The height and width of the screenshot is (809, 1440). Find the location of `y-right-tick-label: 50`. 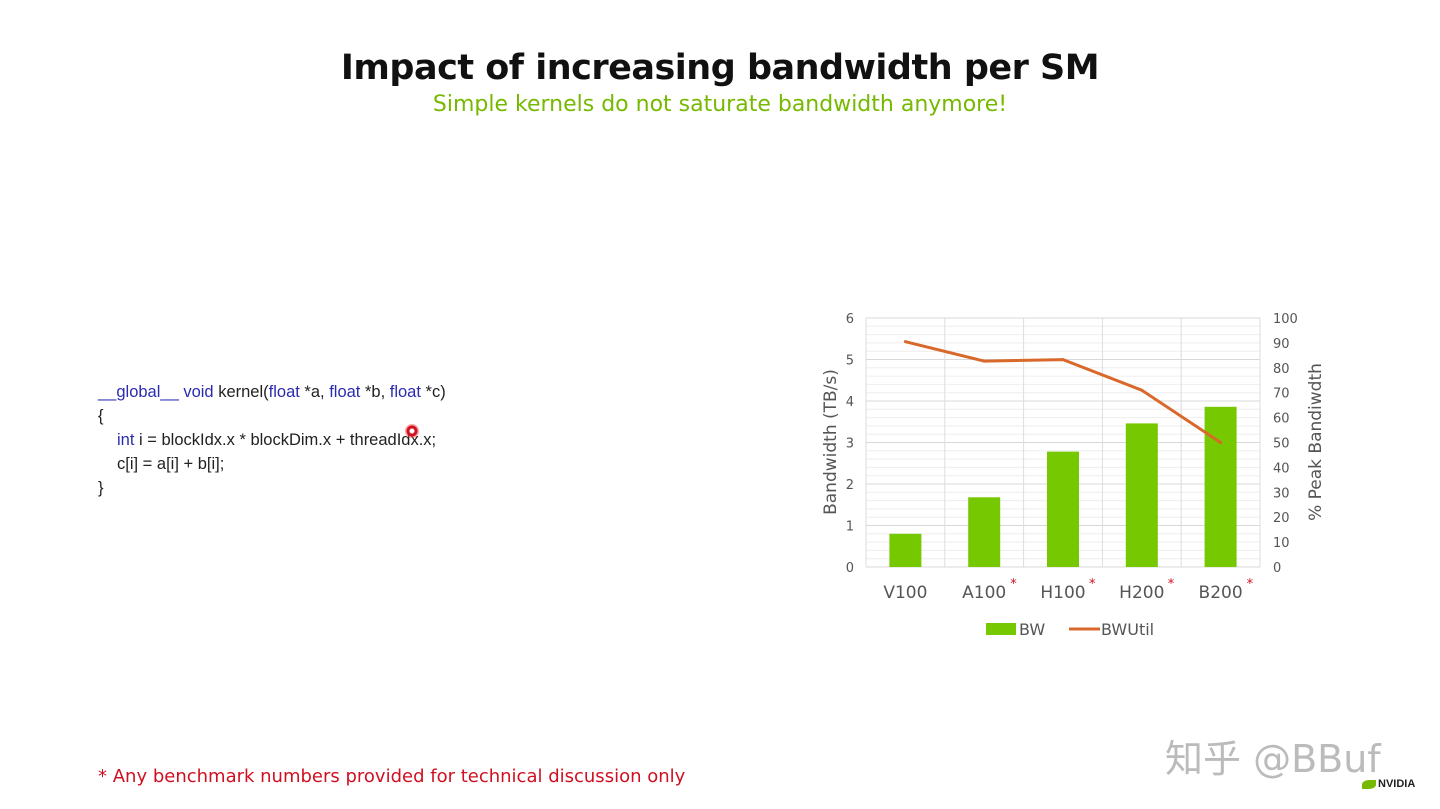

y-right-tick-label: 50 is located at coordinates (1281, 444).